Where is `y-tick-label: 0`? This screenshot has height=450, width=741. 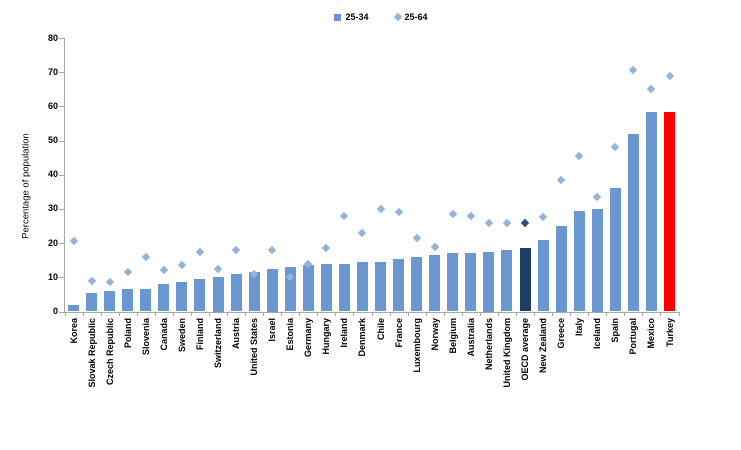
y-tick-label: 0 is located at coordinates (55, 311).